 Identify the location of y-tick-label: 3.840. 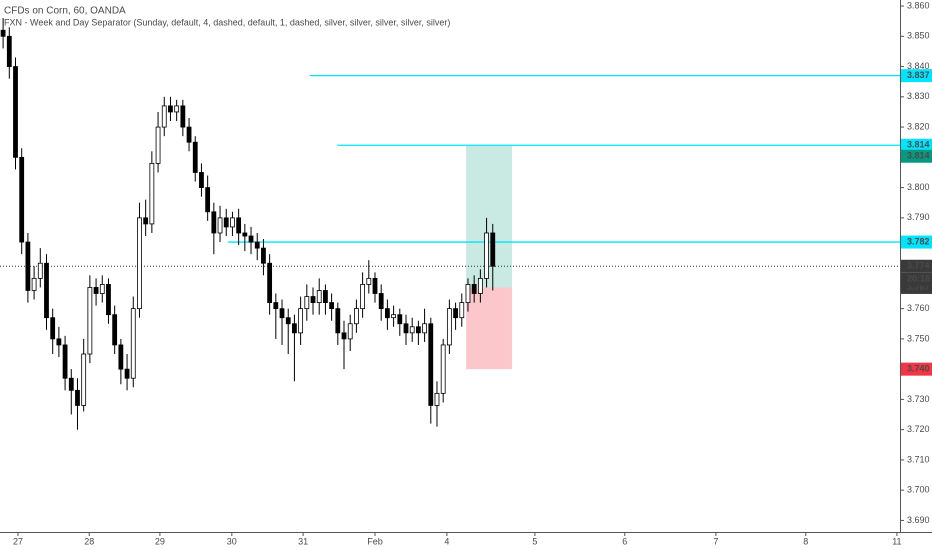
(918, 66).